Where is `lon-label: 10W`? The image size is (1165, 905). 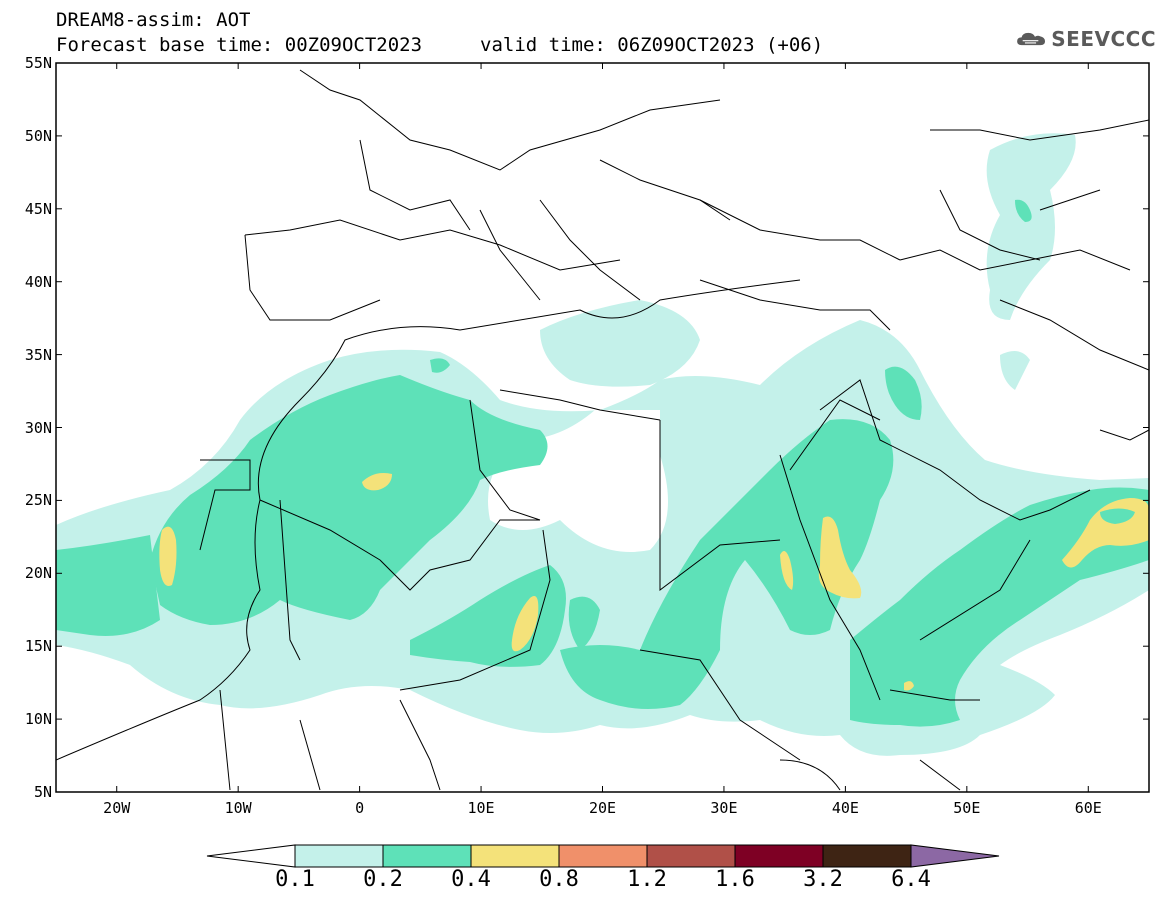
lon-label: 10W is located at coordinates (238, 808).